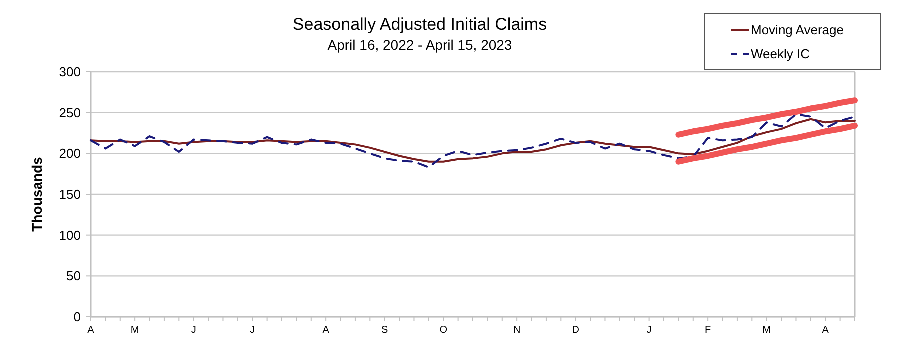 The image size is (900, 347). Describe the element at coordinates (444, 330) in the screenshot. I see `x-tick-label: O` at that location.